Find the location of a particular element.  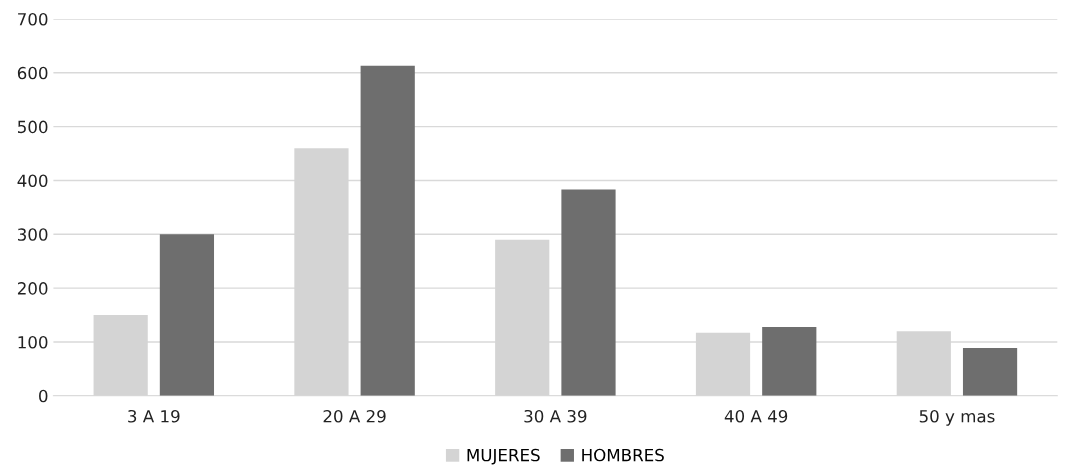

y-tick-label: 200 is located at coordinates (32, 288).